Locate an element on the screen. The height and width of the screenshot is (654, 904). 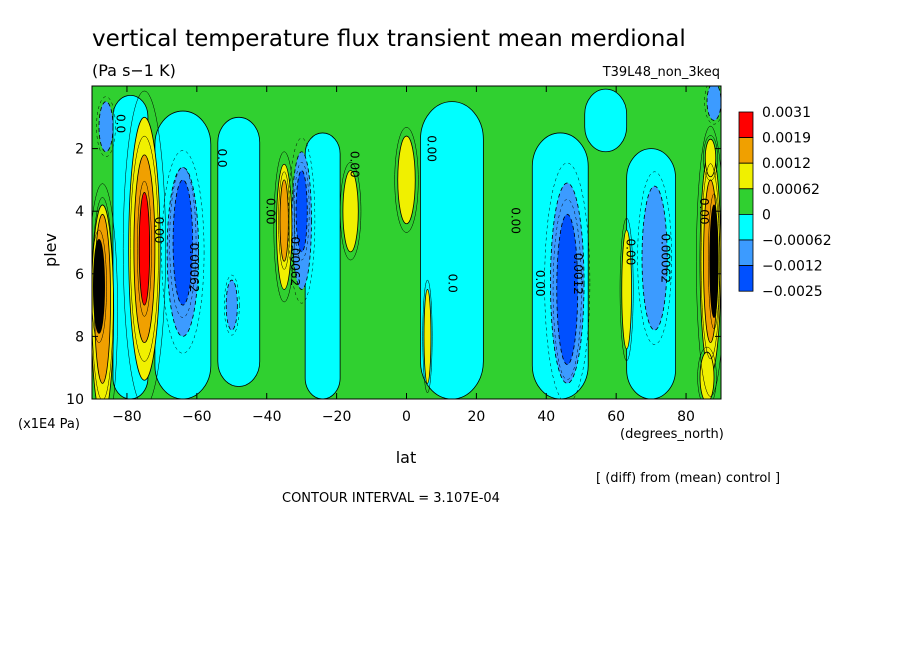
colorbar-label-4: 0 is located at coordinates (766, 215).